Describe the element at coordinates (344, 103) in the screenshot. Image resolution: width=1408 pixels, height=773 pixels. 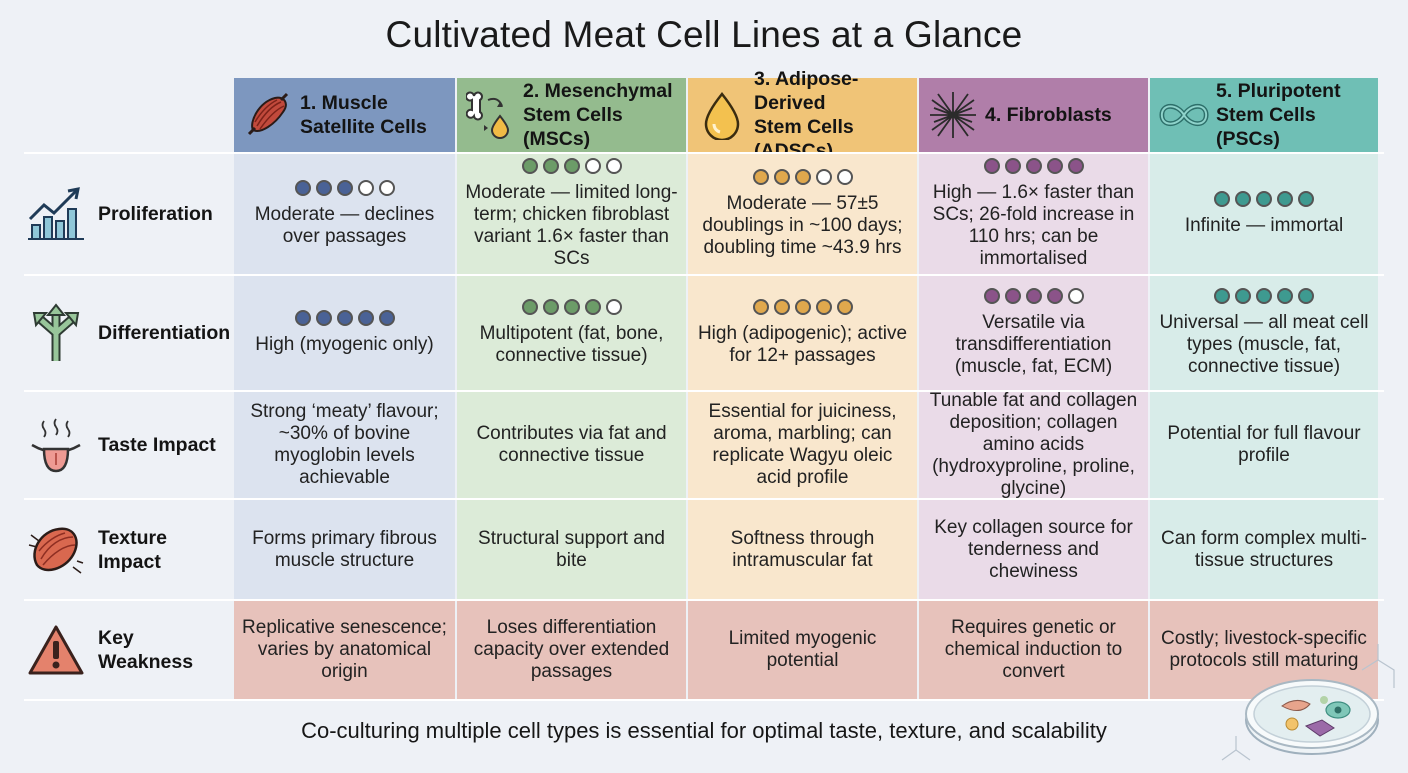
I see `column-header-line1: 1. Muscle` at that location.